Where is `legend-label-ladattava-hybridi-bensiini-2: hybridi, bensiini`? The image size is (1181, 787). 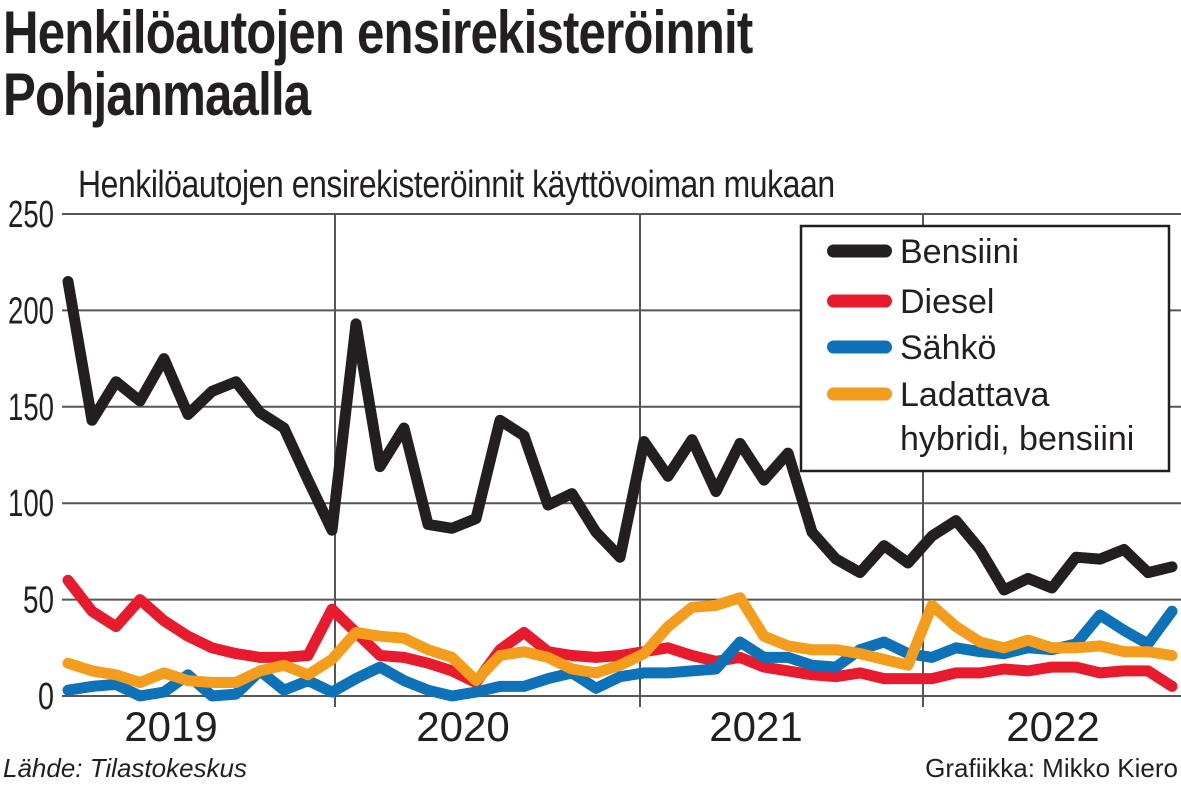 legend-label-ladattava-hybridi-bensiini-2: hybridi, bensiini is located at coordinates (1017, 439).